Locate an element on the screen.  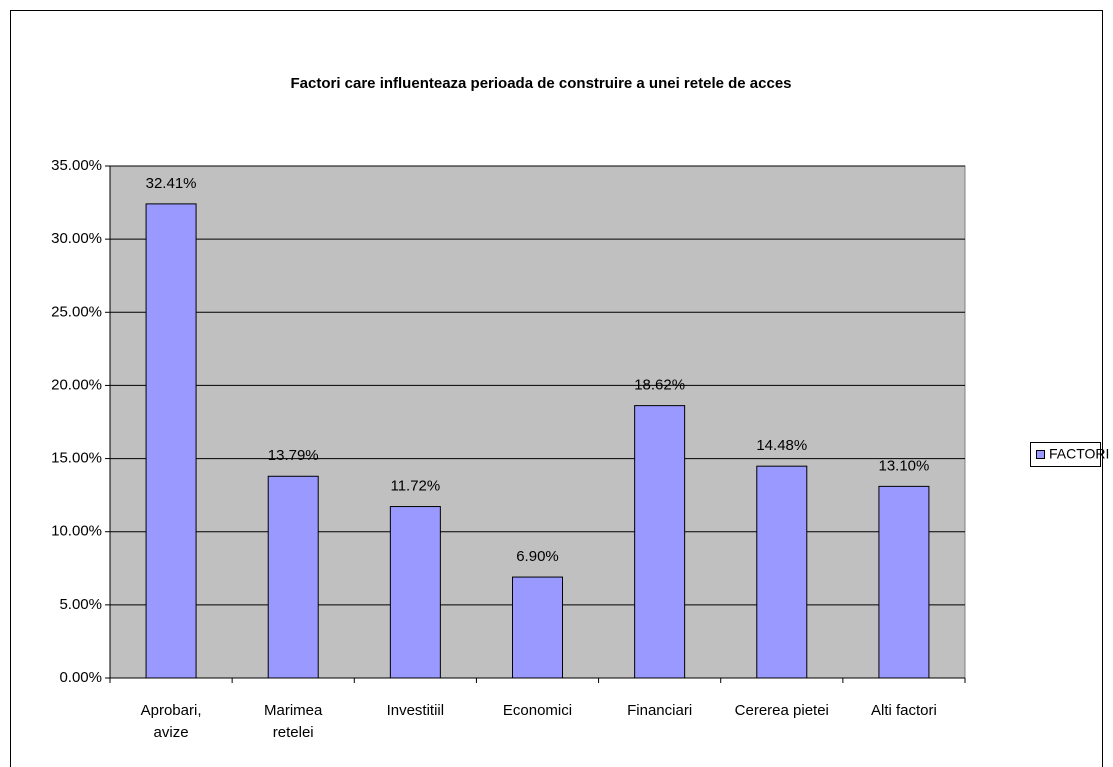
data-label: 13.79% is located at coordinates (293, 455).